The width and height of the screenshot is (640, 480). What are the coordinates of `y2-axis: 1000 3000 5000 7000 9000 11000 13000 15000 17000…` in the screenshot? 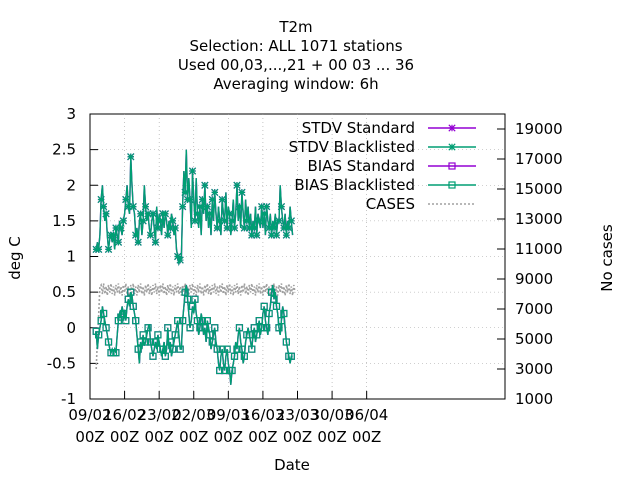 It's located at (530, 264).